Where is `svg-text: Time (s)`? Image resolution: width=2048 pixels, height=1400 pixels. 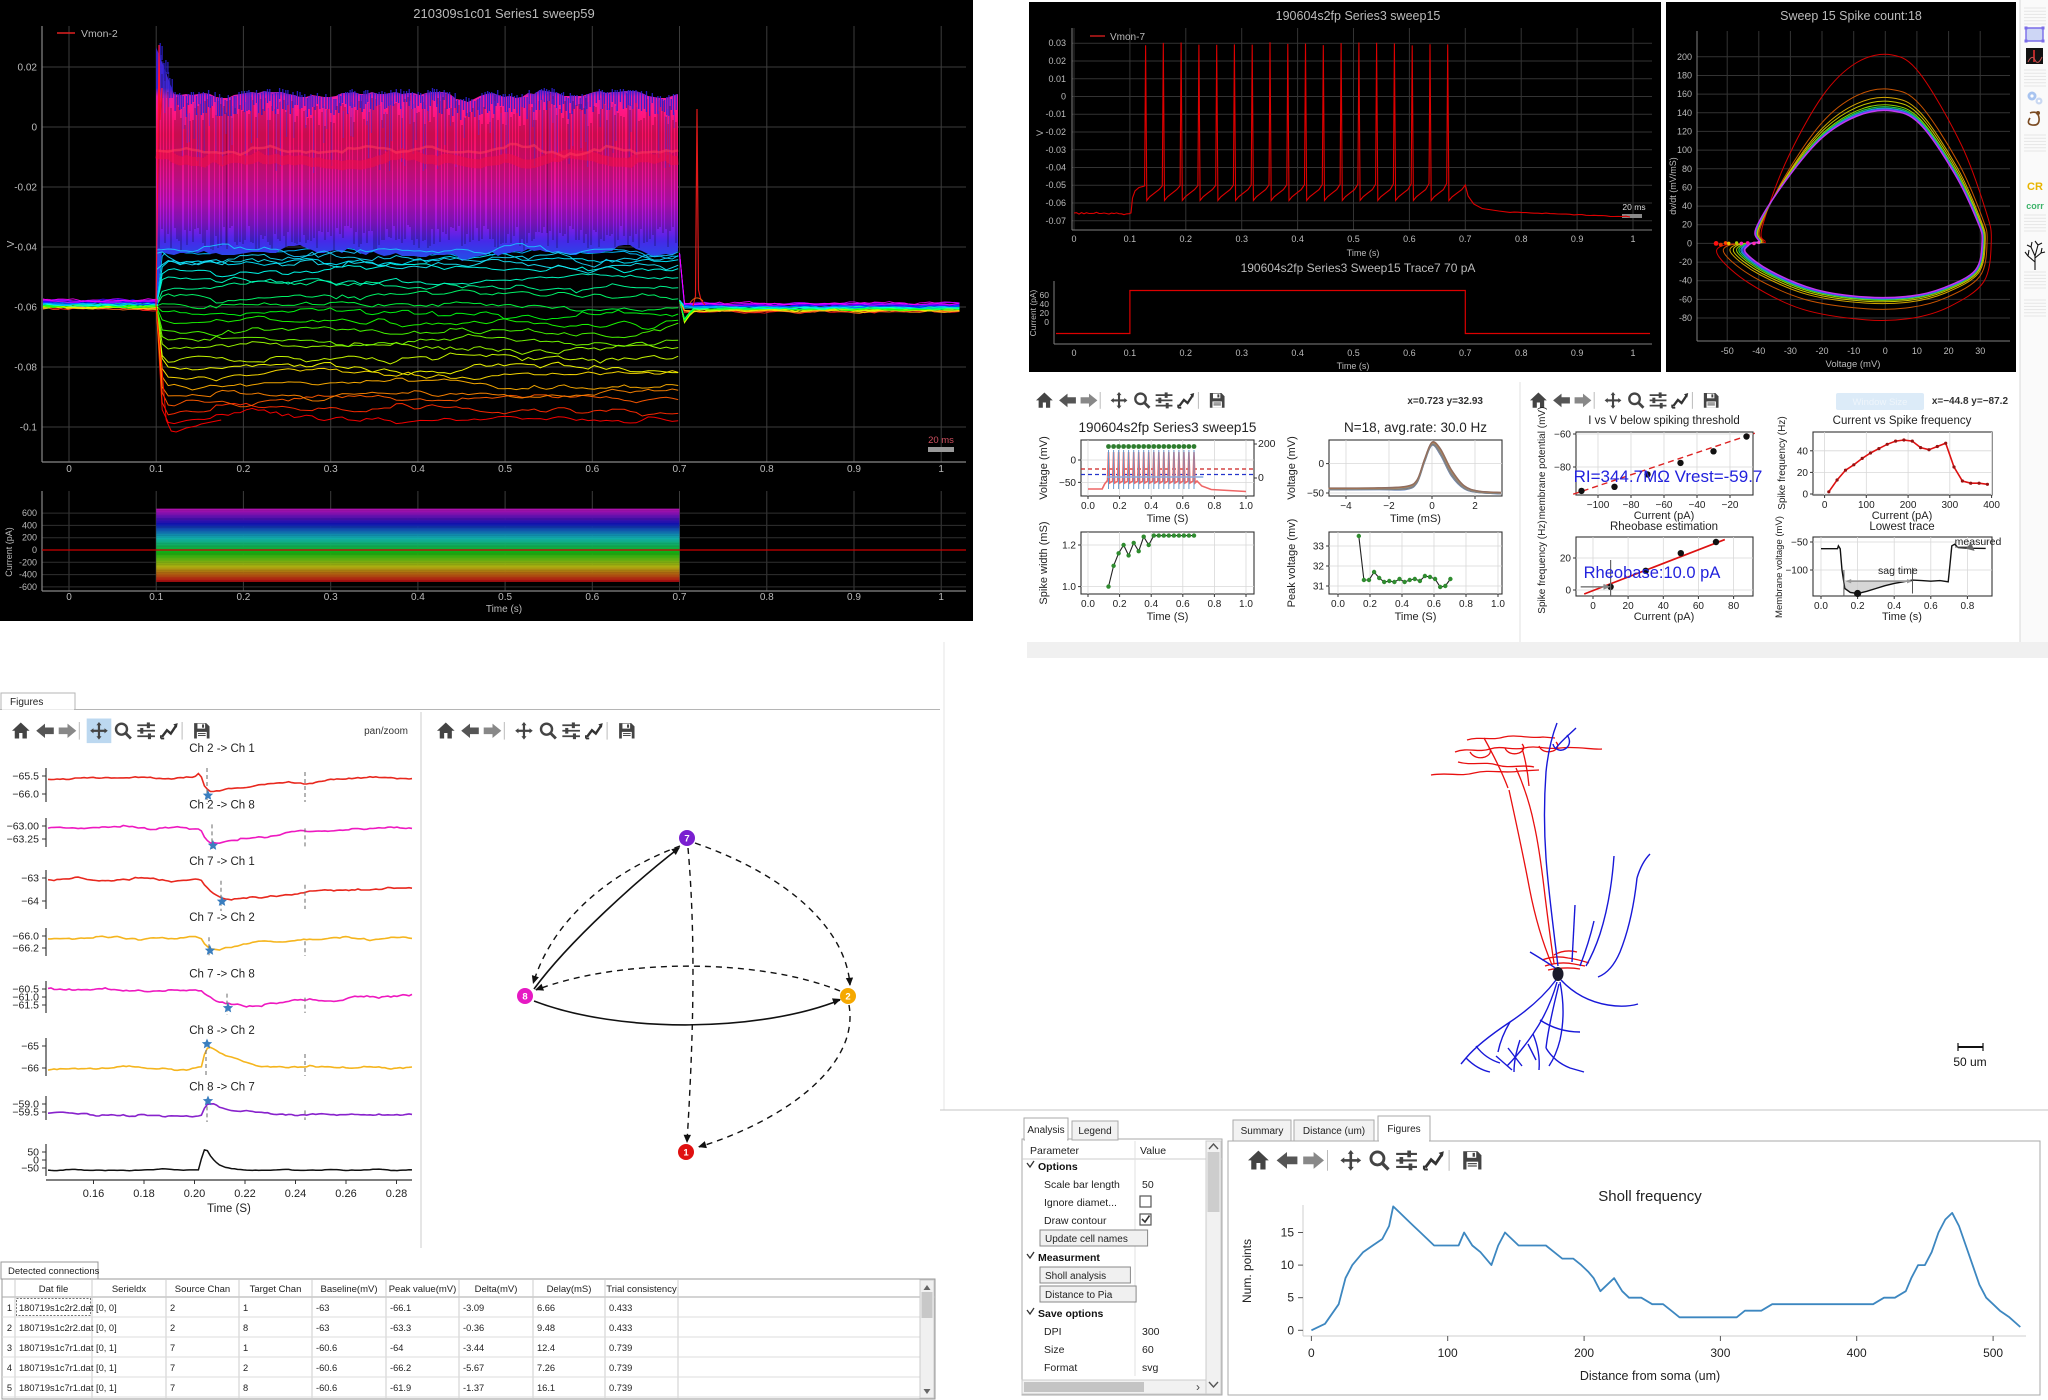
svg-text: Time (s) is located at coordinates (1902, 617).